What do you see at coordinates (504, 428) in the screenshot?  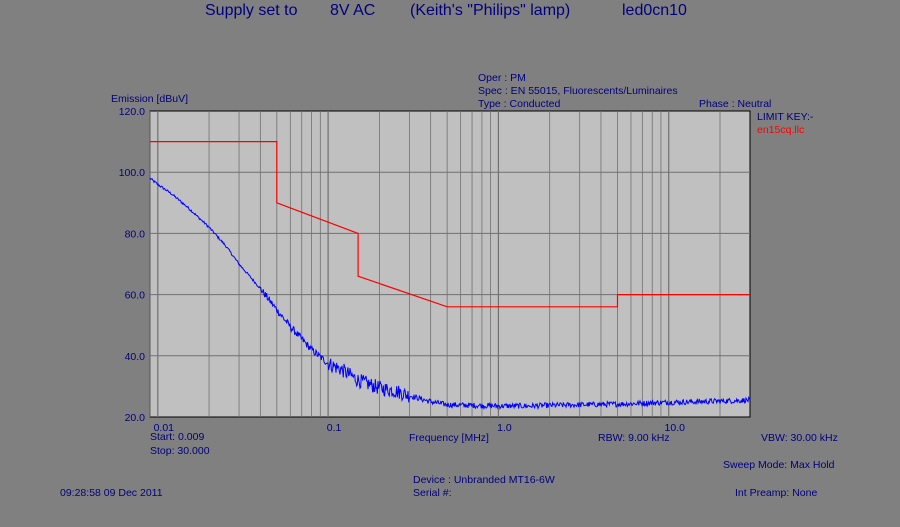 I see `x-tick-label: 1.0` at bounding box center [504, 428].